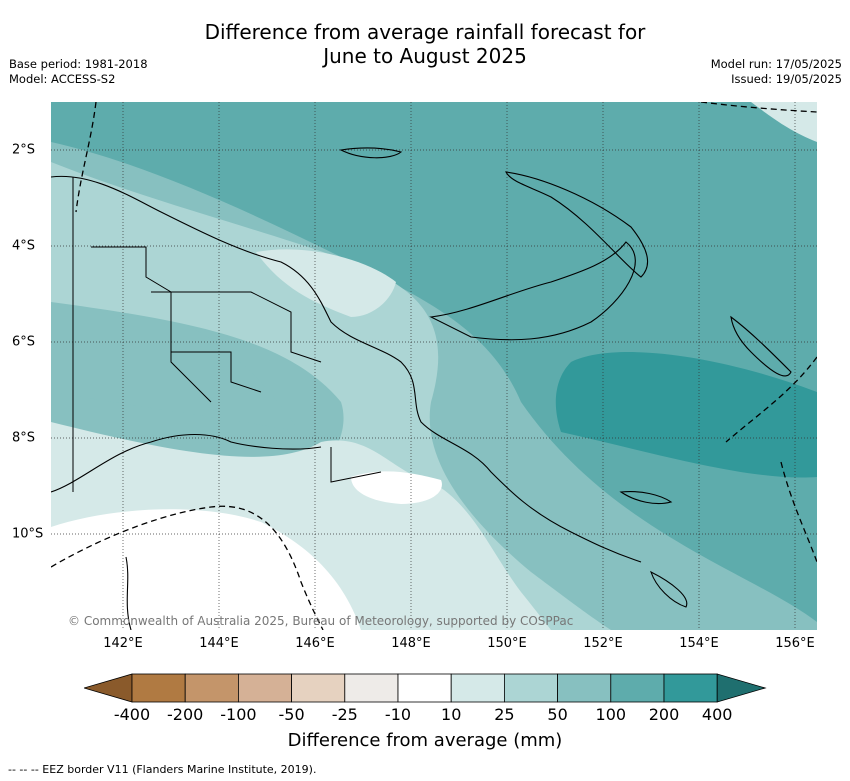 The height and width of the screenshot is (781, 850). Describe the element at coordinates (557, 714) in the screenshot. I see `colorbar-tick-label: 50` at that location.